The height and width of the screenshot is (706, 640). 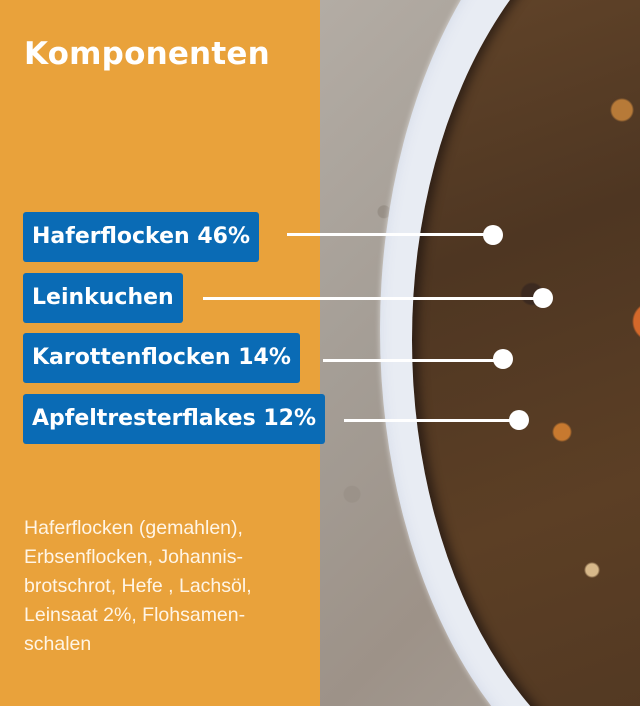 I want to click on ingredients-line: schalen, so click(x=58, y=644).